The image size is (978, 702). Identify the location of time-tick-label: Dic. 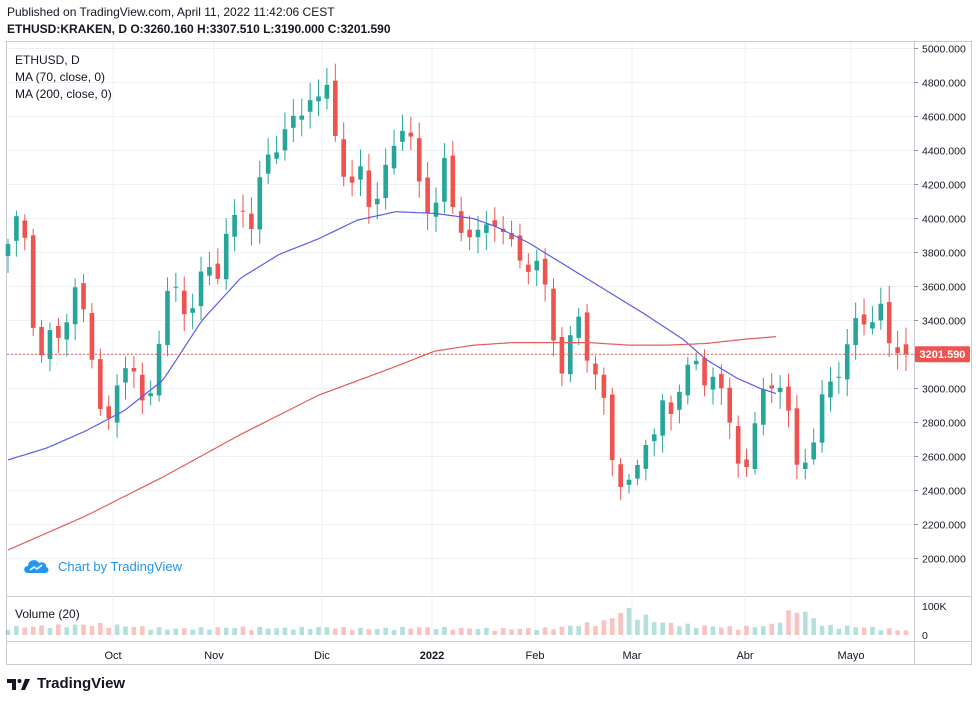
(322, 656).